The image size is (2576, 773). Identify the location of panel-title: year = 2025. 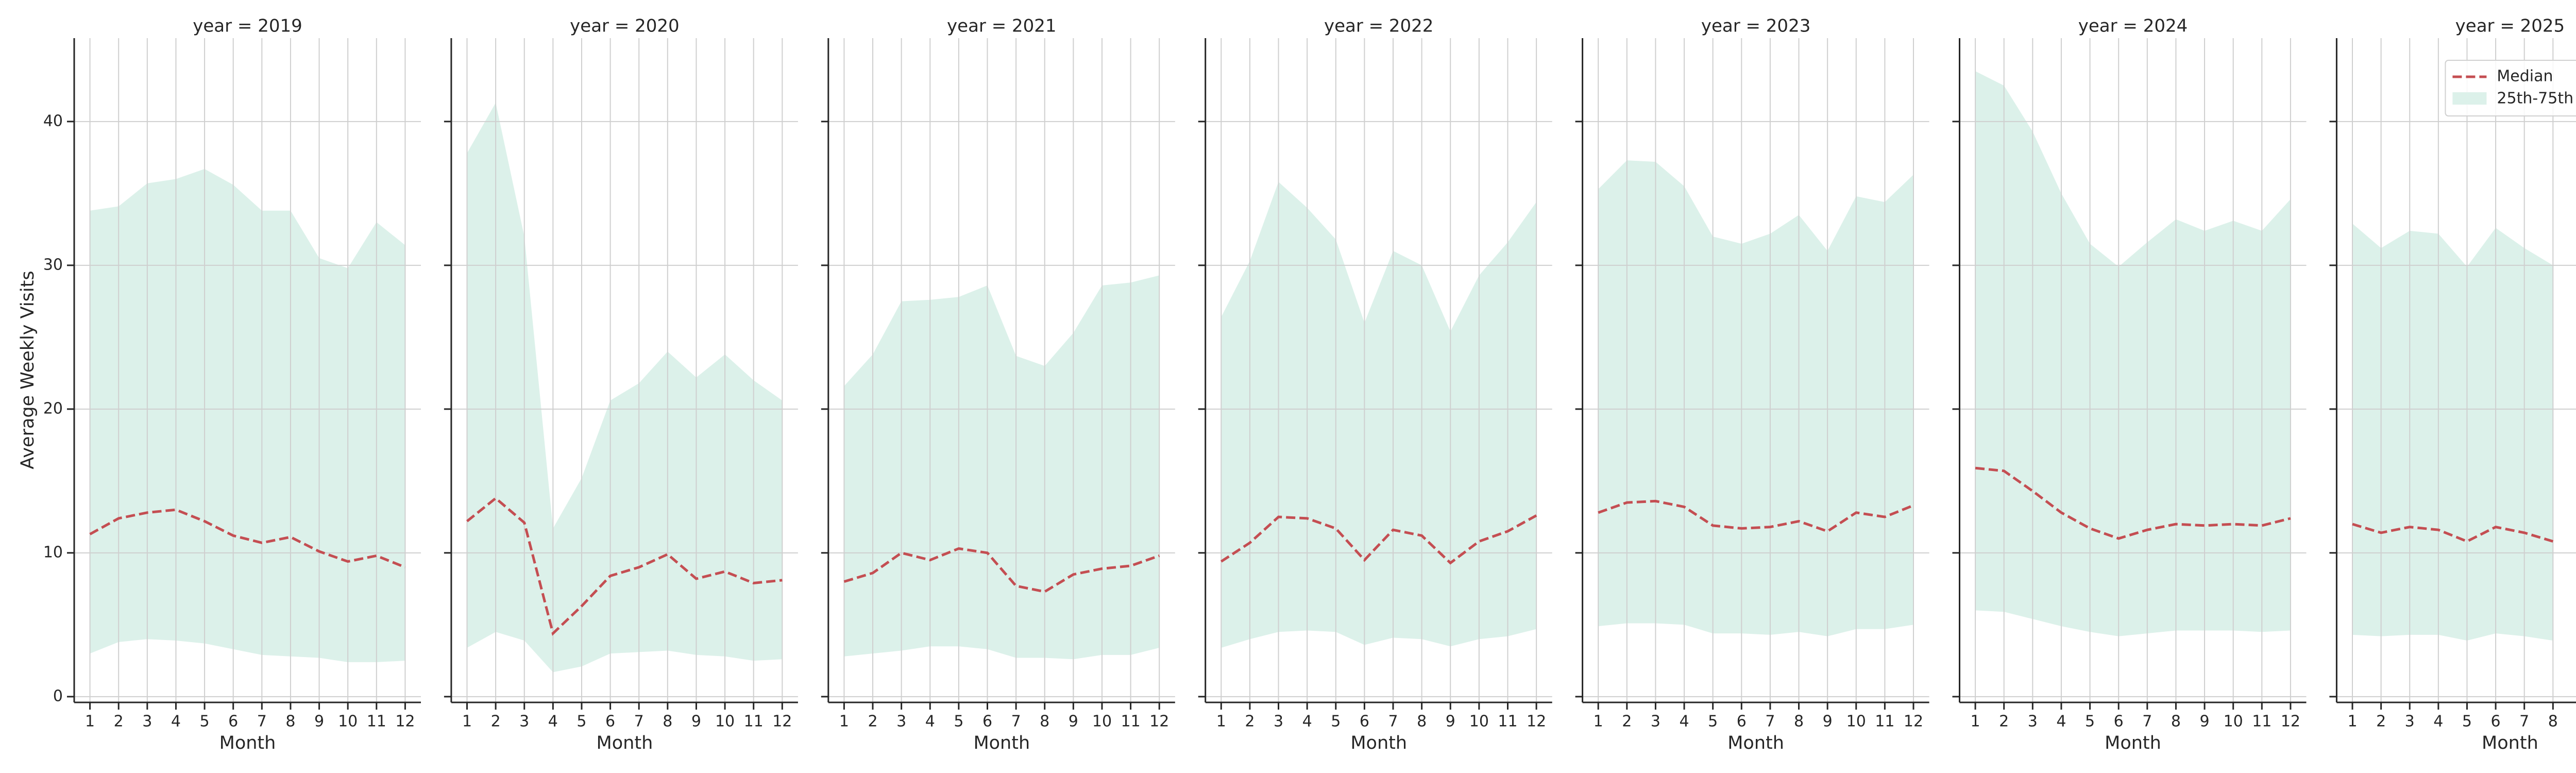
(2510, 26).